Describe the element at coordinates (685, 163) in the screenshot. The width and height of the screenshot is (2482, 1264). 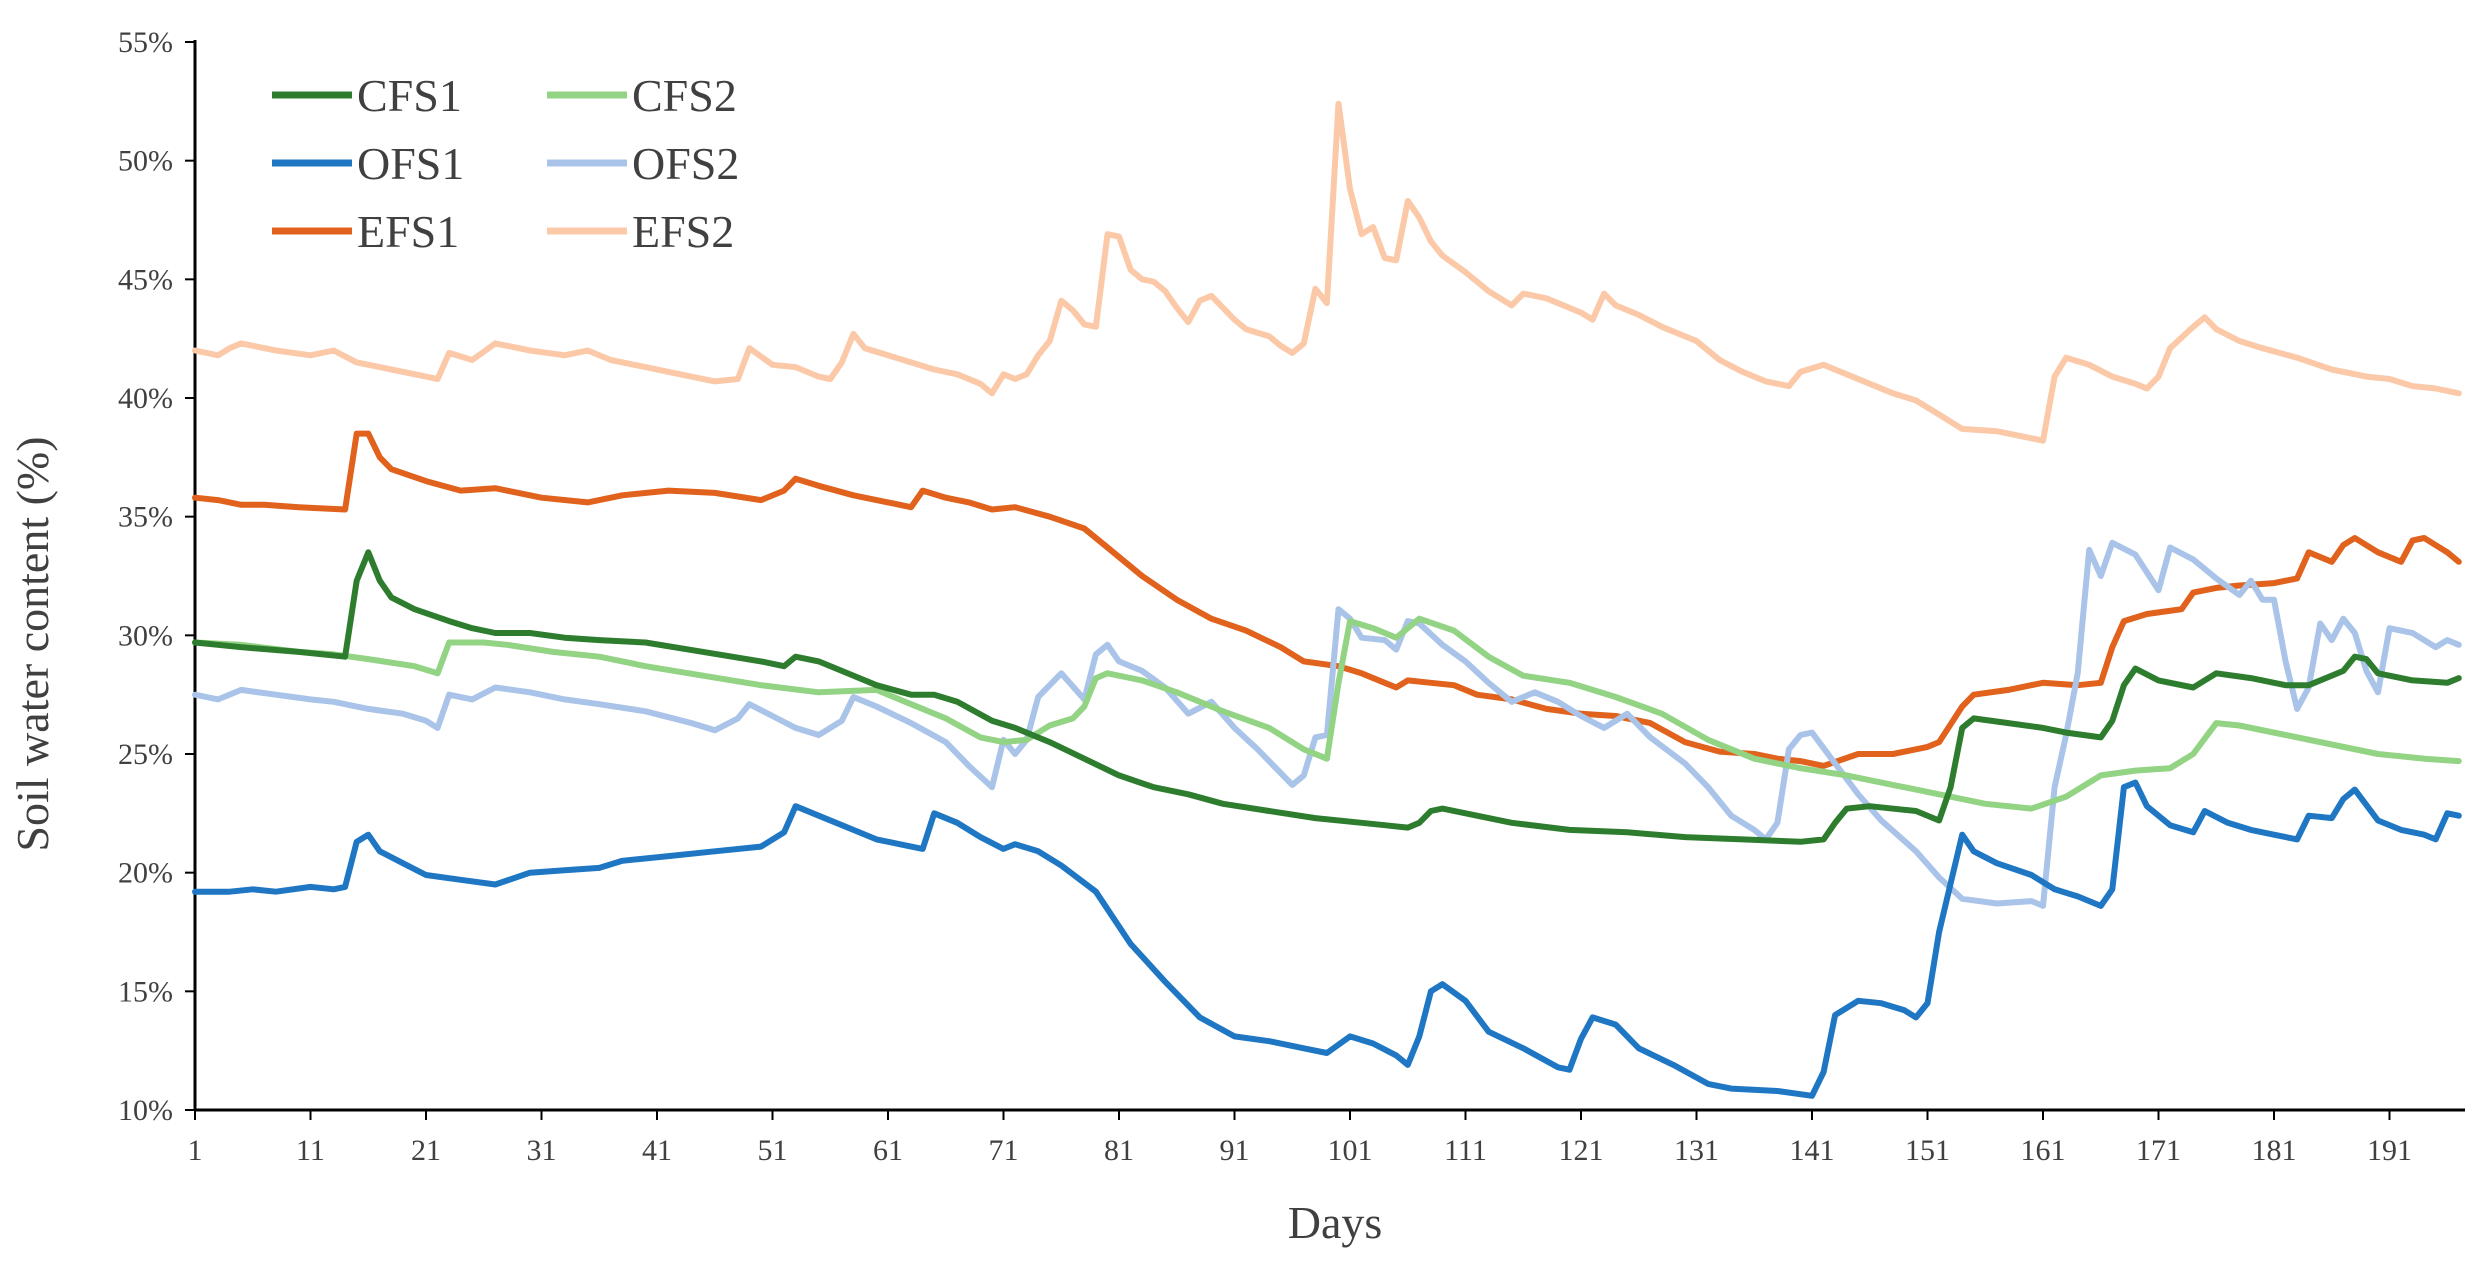
I see `legend-label-ofs2: OFS2` at that location.